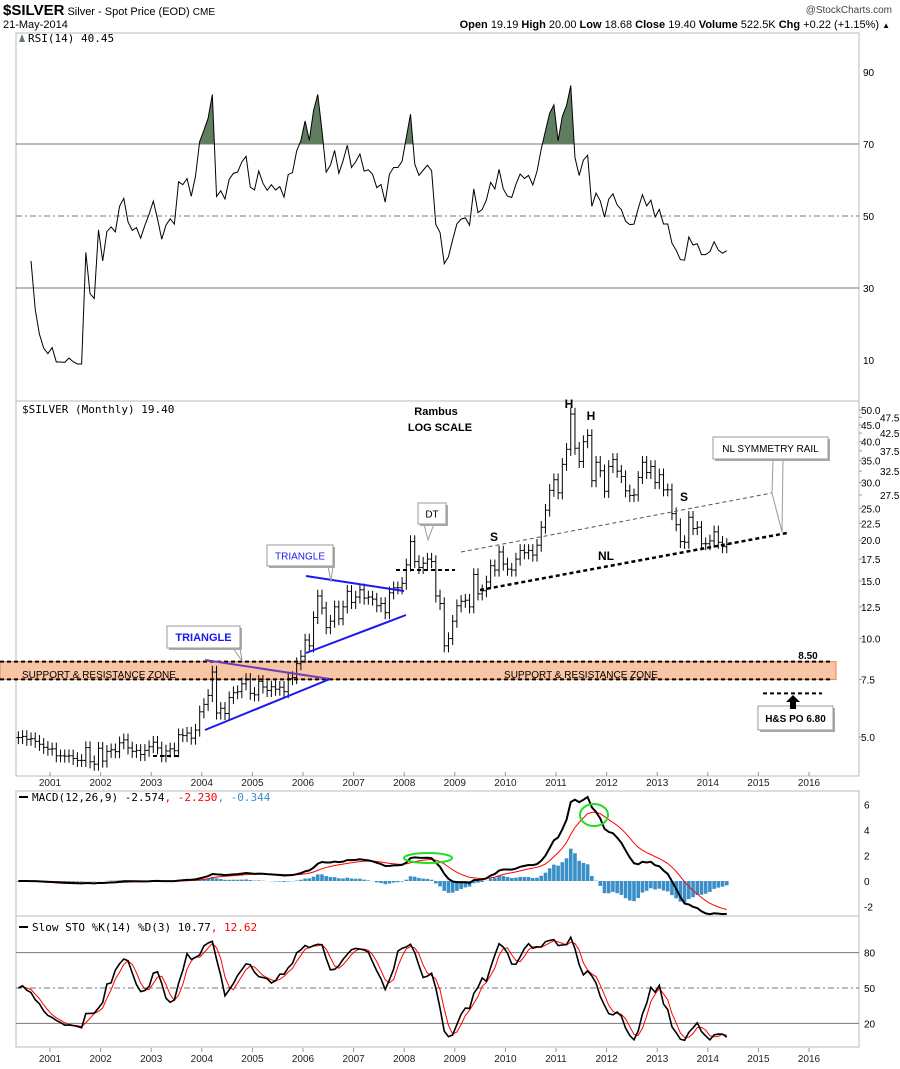 This screenshot has width=900, height=1069. What do you see at coordinates (871, 426) in the screenshot?
I see `price-axis-label: 45.0` at bounding box center [871, 426].